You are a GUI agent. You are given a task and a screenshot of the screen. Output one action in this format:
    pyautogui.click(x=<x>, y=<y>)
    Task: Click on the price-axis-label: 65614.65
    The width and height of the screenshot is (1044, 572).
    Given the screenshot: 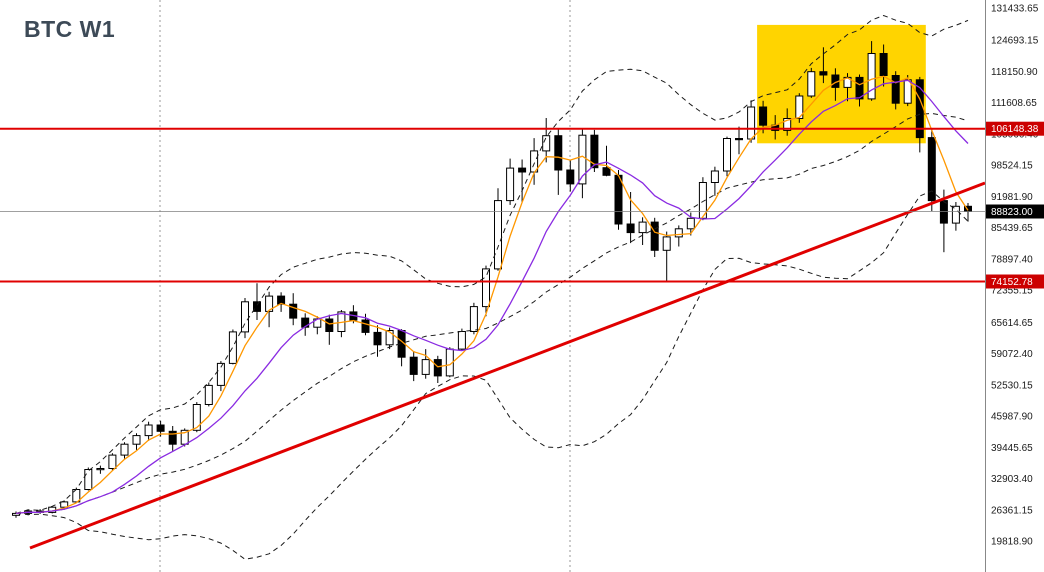 What is the action you would take?
    pyautogui.click(x=1012, y=323)
    